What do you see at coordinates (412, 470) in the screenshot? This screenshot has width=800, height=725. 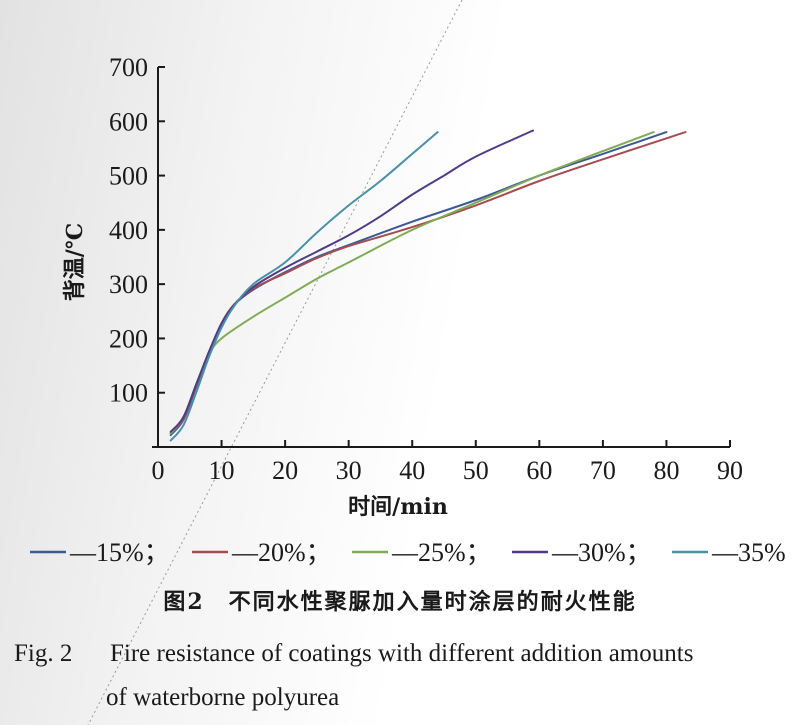 I see `x-tick-label-40: 40` at bounding box center [412, 470].